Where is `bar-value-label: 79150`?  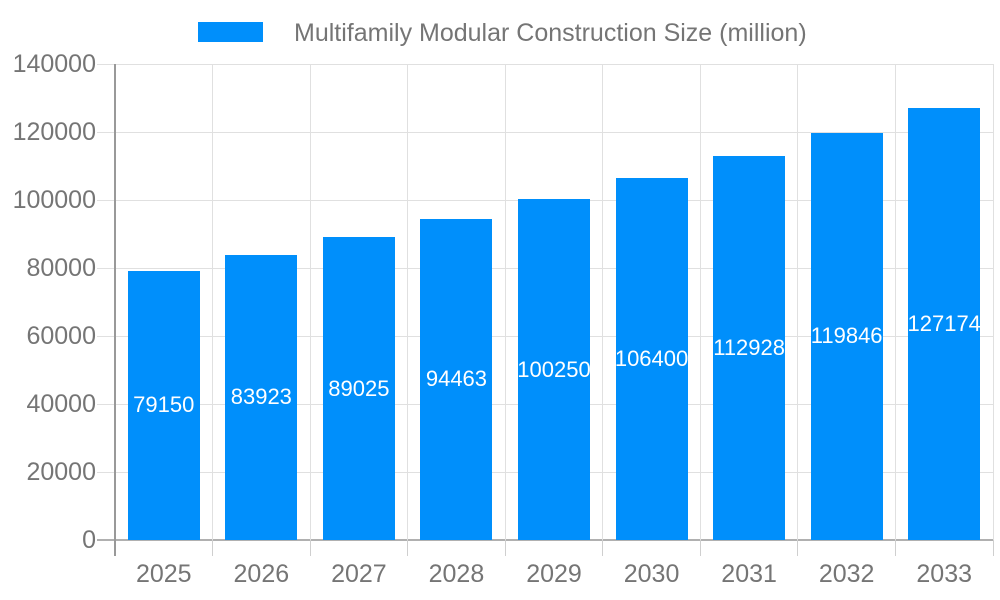
bar-value-label: 79150 is located at coordinates (164, 405).